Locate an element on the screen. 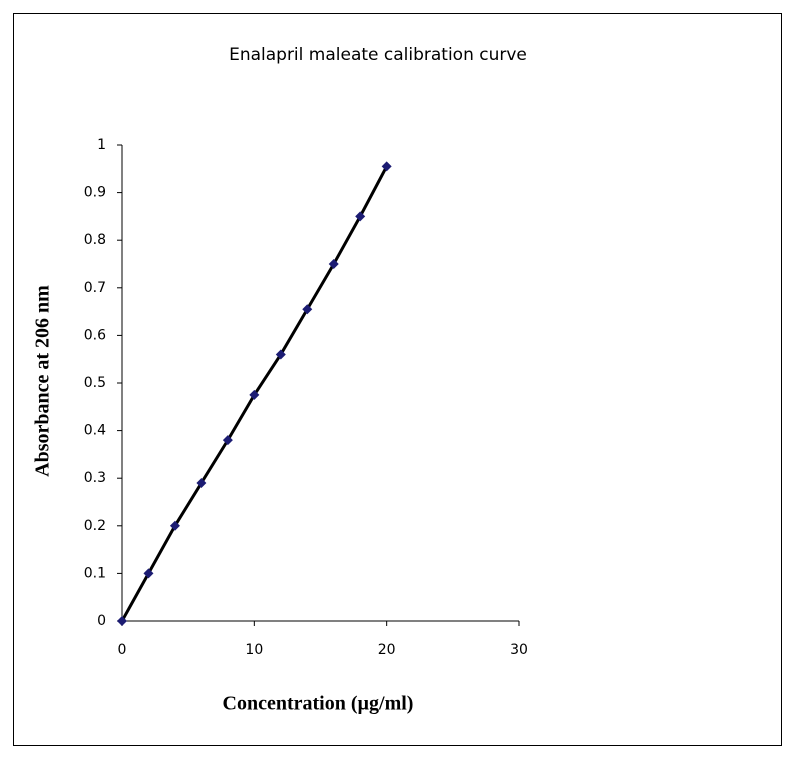  y-tick-label: 0.4 is located at coordinates (95, 431).